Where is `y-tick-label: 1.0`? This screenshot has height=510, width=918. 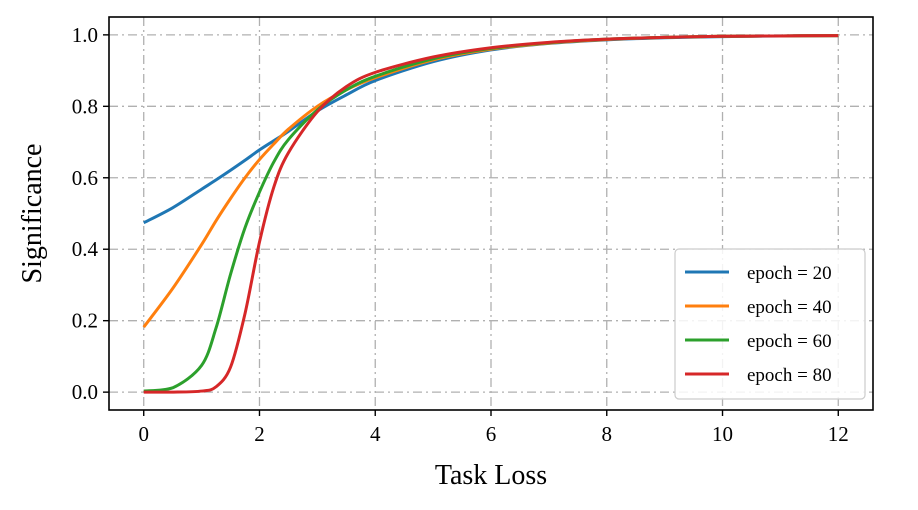 y-tick-label: 1.0 is located at coordinates (85, 35).